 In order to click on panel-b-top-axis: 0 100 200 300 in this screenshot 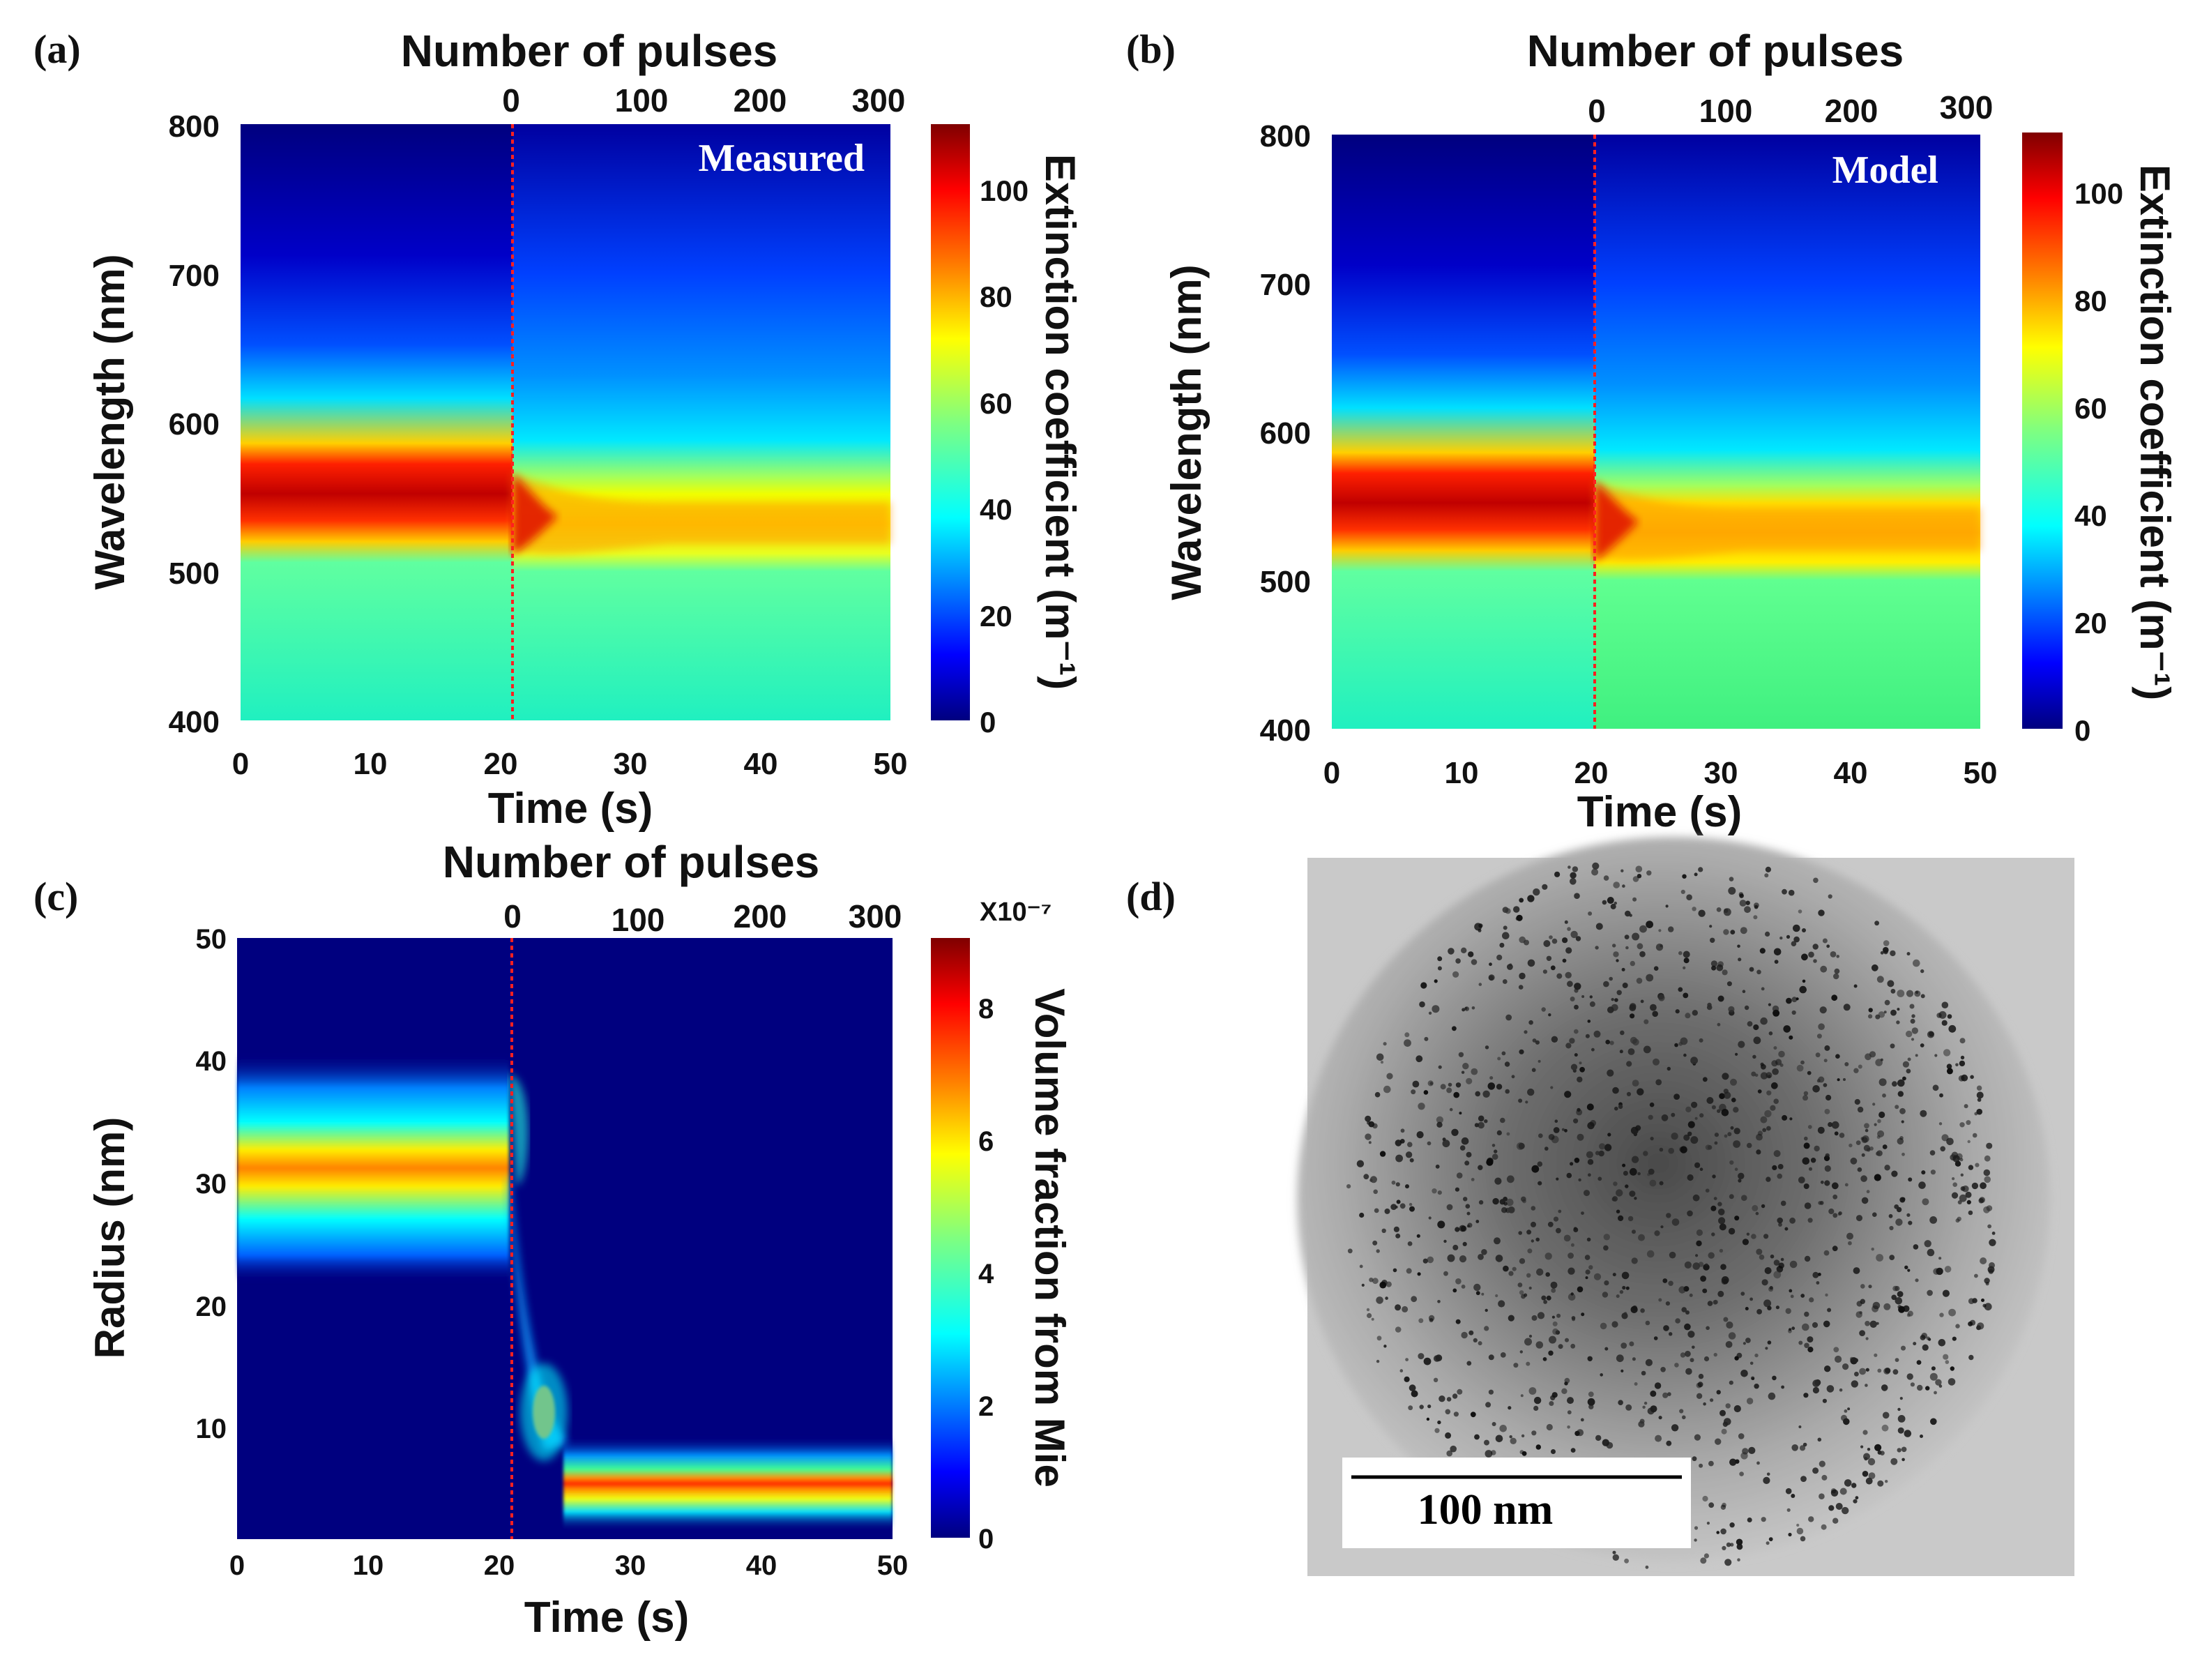, I will do `click(1790, 109)`.